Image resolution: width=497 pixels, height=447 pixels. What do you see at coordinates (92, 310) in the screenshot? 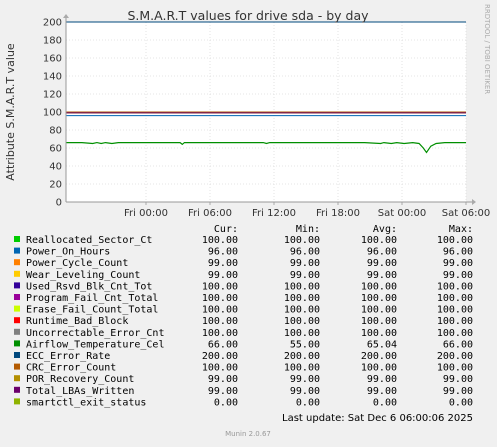
I see `legend-series-name: Erase_Fail_Count_Total` at bounding box center [92, 310].